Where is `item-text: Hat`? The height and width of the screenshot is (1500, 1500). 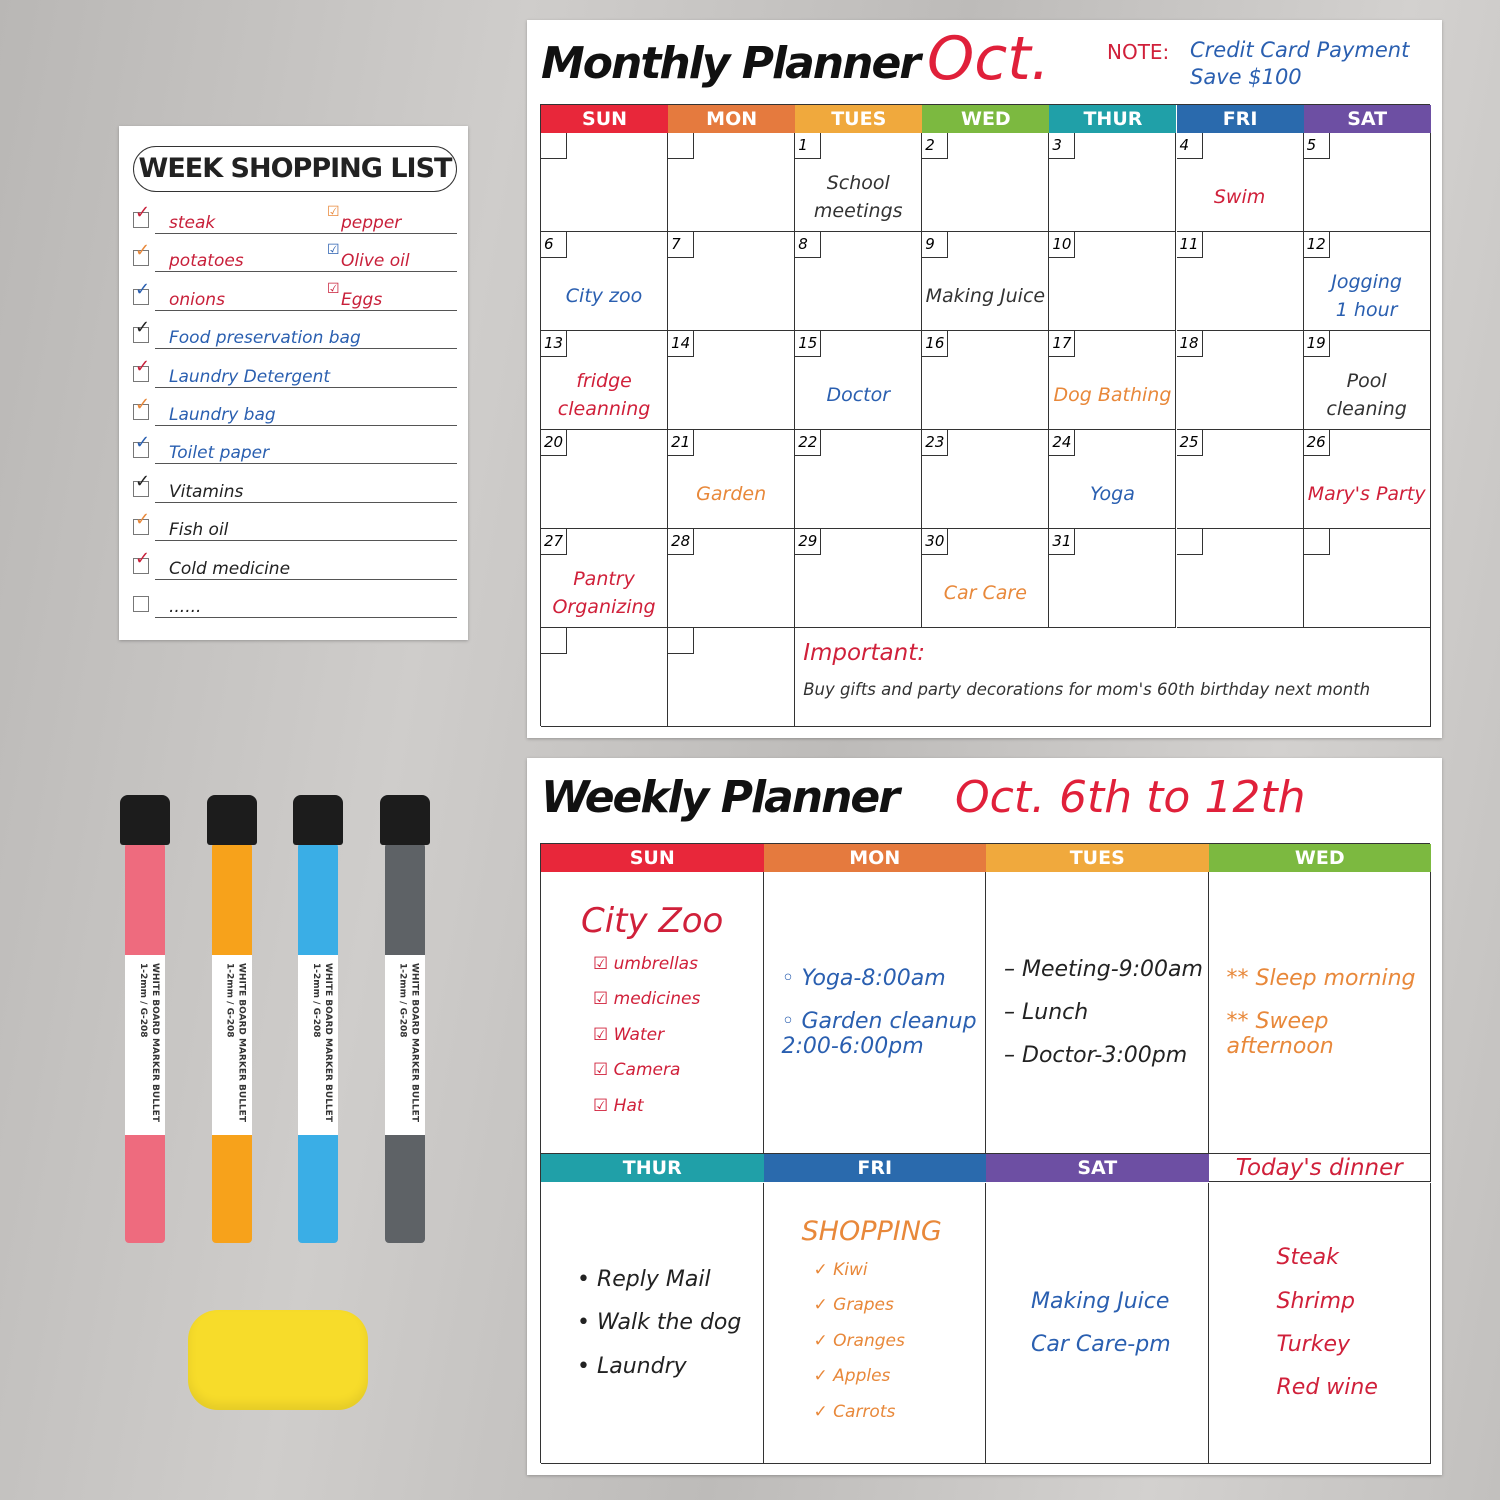
item-text: Hat is located at coordinates (628, 1105).